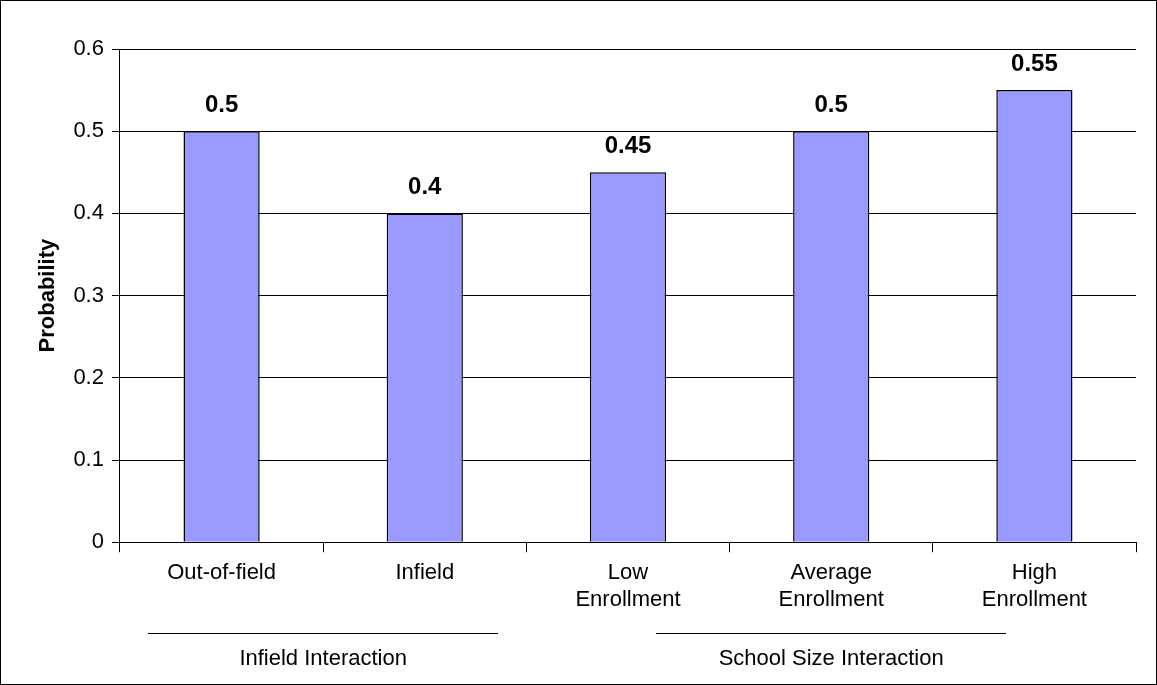 The image size is (1157, 685). What do you see at coordinates (88, 459) in the screenshot?
I see `y-tick-label: 0.1` at bounding box center [88, 459].